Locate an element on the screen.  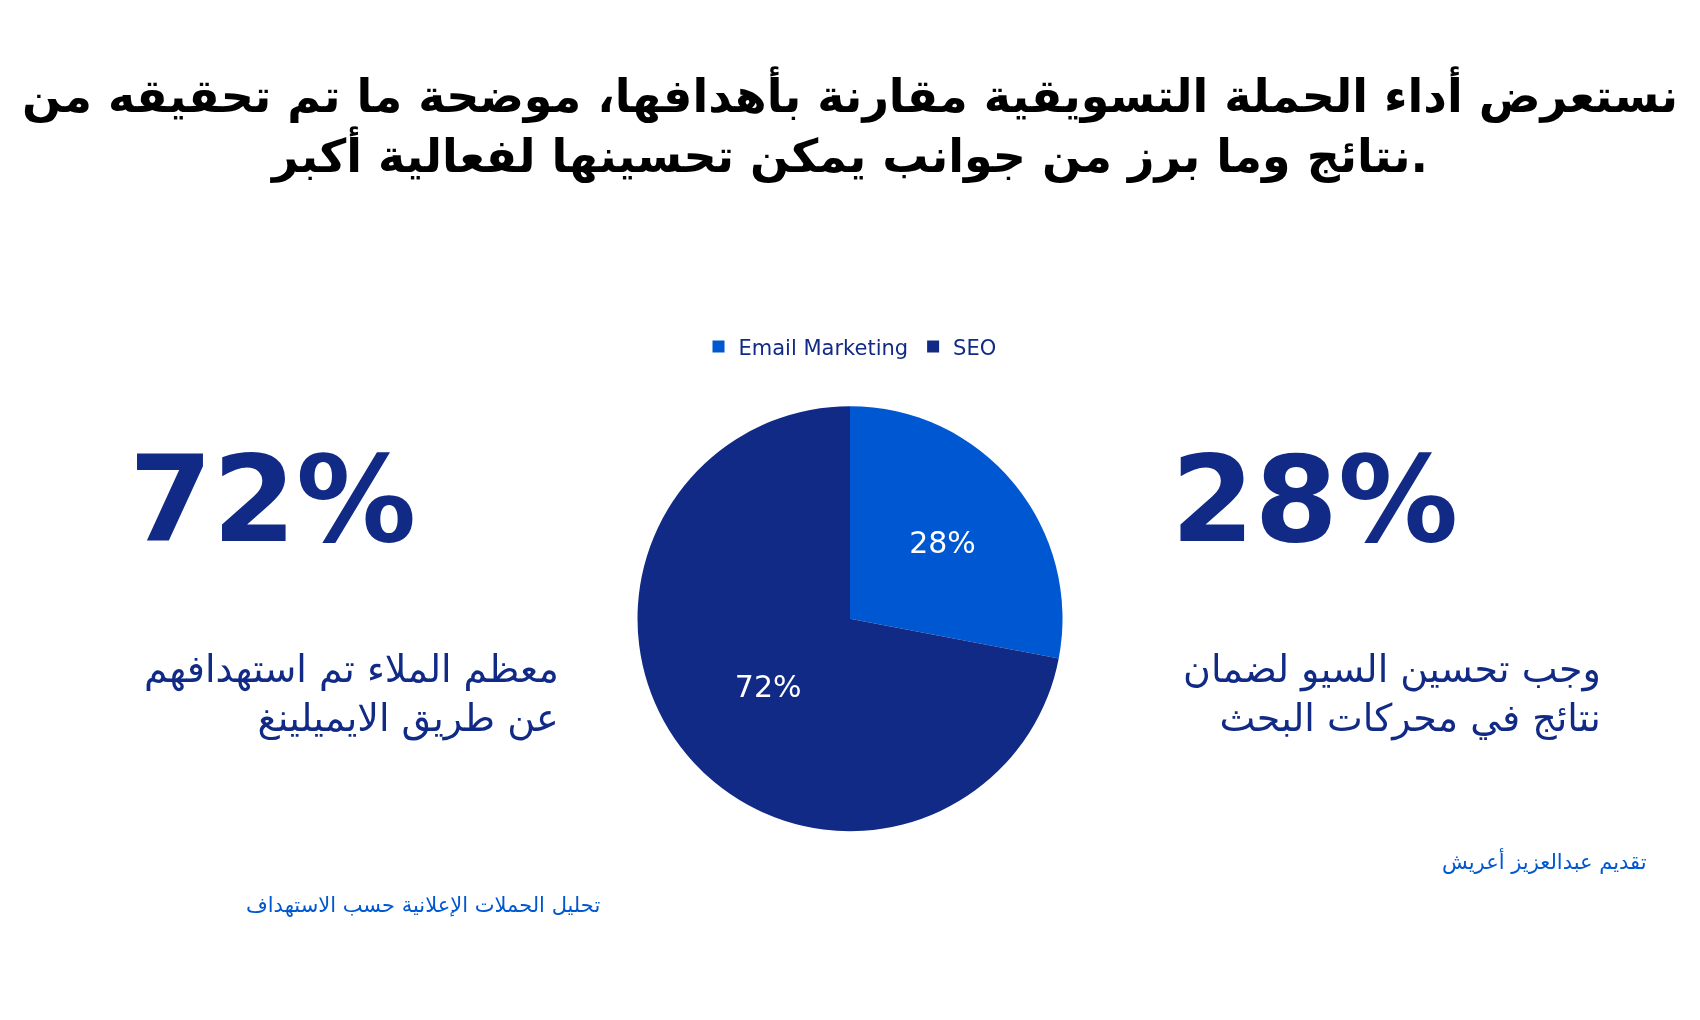
chart-title: نستعرض أداء الحملة التسويقية مقارنة بأهدافها، موضحة ما تم تحقيقه من نتائج وما برز من جوانب يمكن تحسينها لفعالية أكبر. is located at coordinates (850, 124).